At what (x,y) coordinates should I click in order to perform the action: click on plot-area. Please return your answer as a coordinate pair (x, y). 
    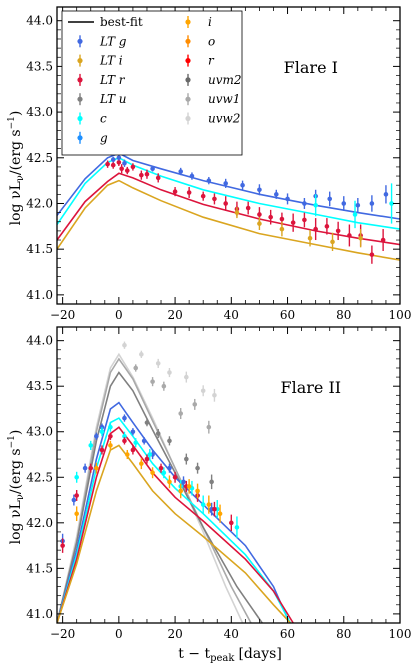
    Looking at the image, I should click on (228, 208).